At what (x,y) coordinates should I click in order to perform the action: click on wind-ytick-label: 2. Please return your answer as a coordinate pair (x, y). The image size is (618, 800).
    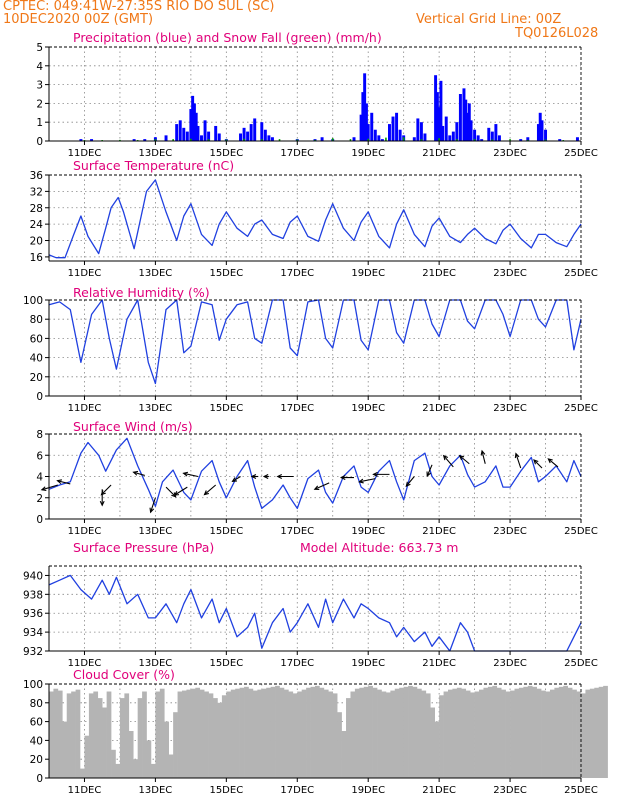
    Looking at the image, I should click on (39, 499).